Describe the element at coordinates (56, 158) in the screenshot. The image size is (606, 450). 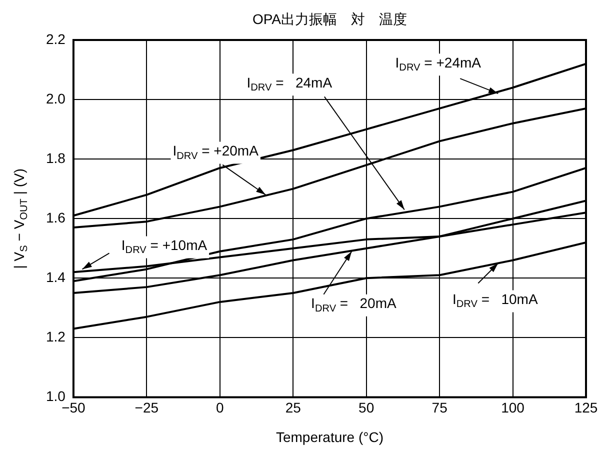
I see `y-tick-label: 1.8` at that location.